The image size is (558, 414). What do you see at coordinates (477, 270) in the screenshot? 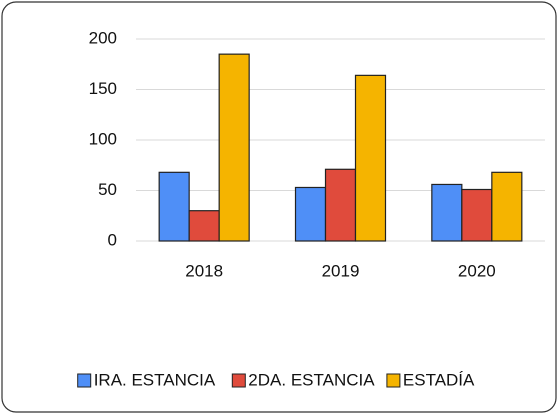
I see `x-tick-label: 2020` at bounding box center [477, 270].